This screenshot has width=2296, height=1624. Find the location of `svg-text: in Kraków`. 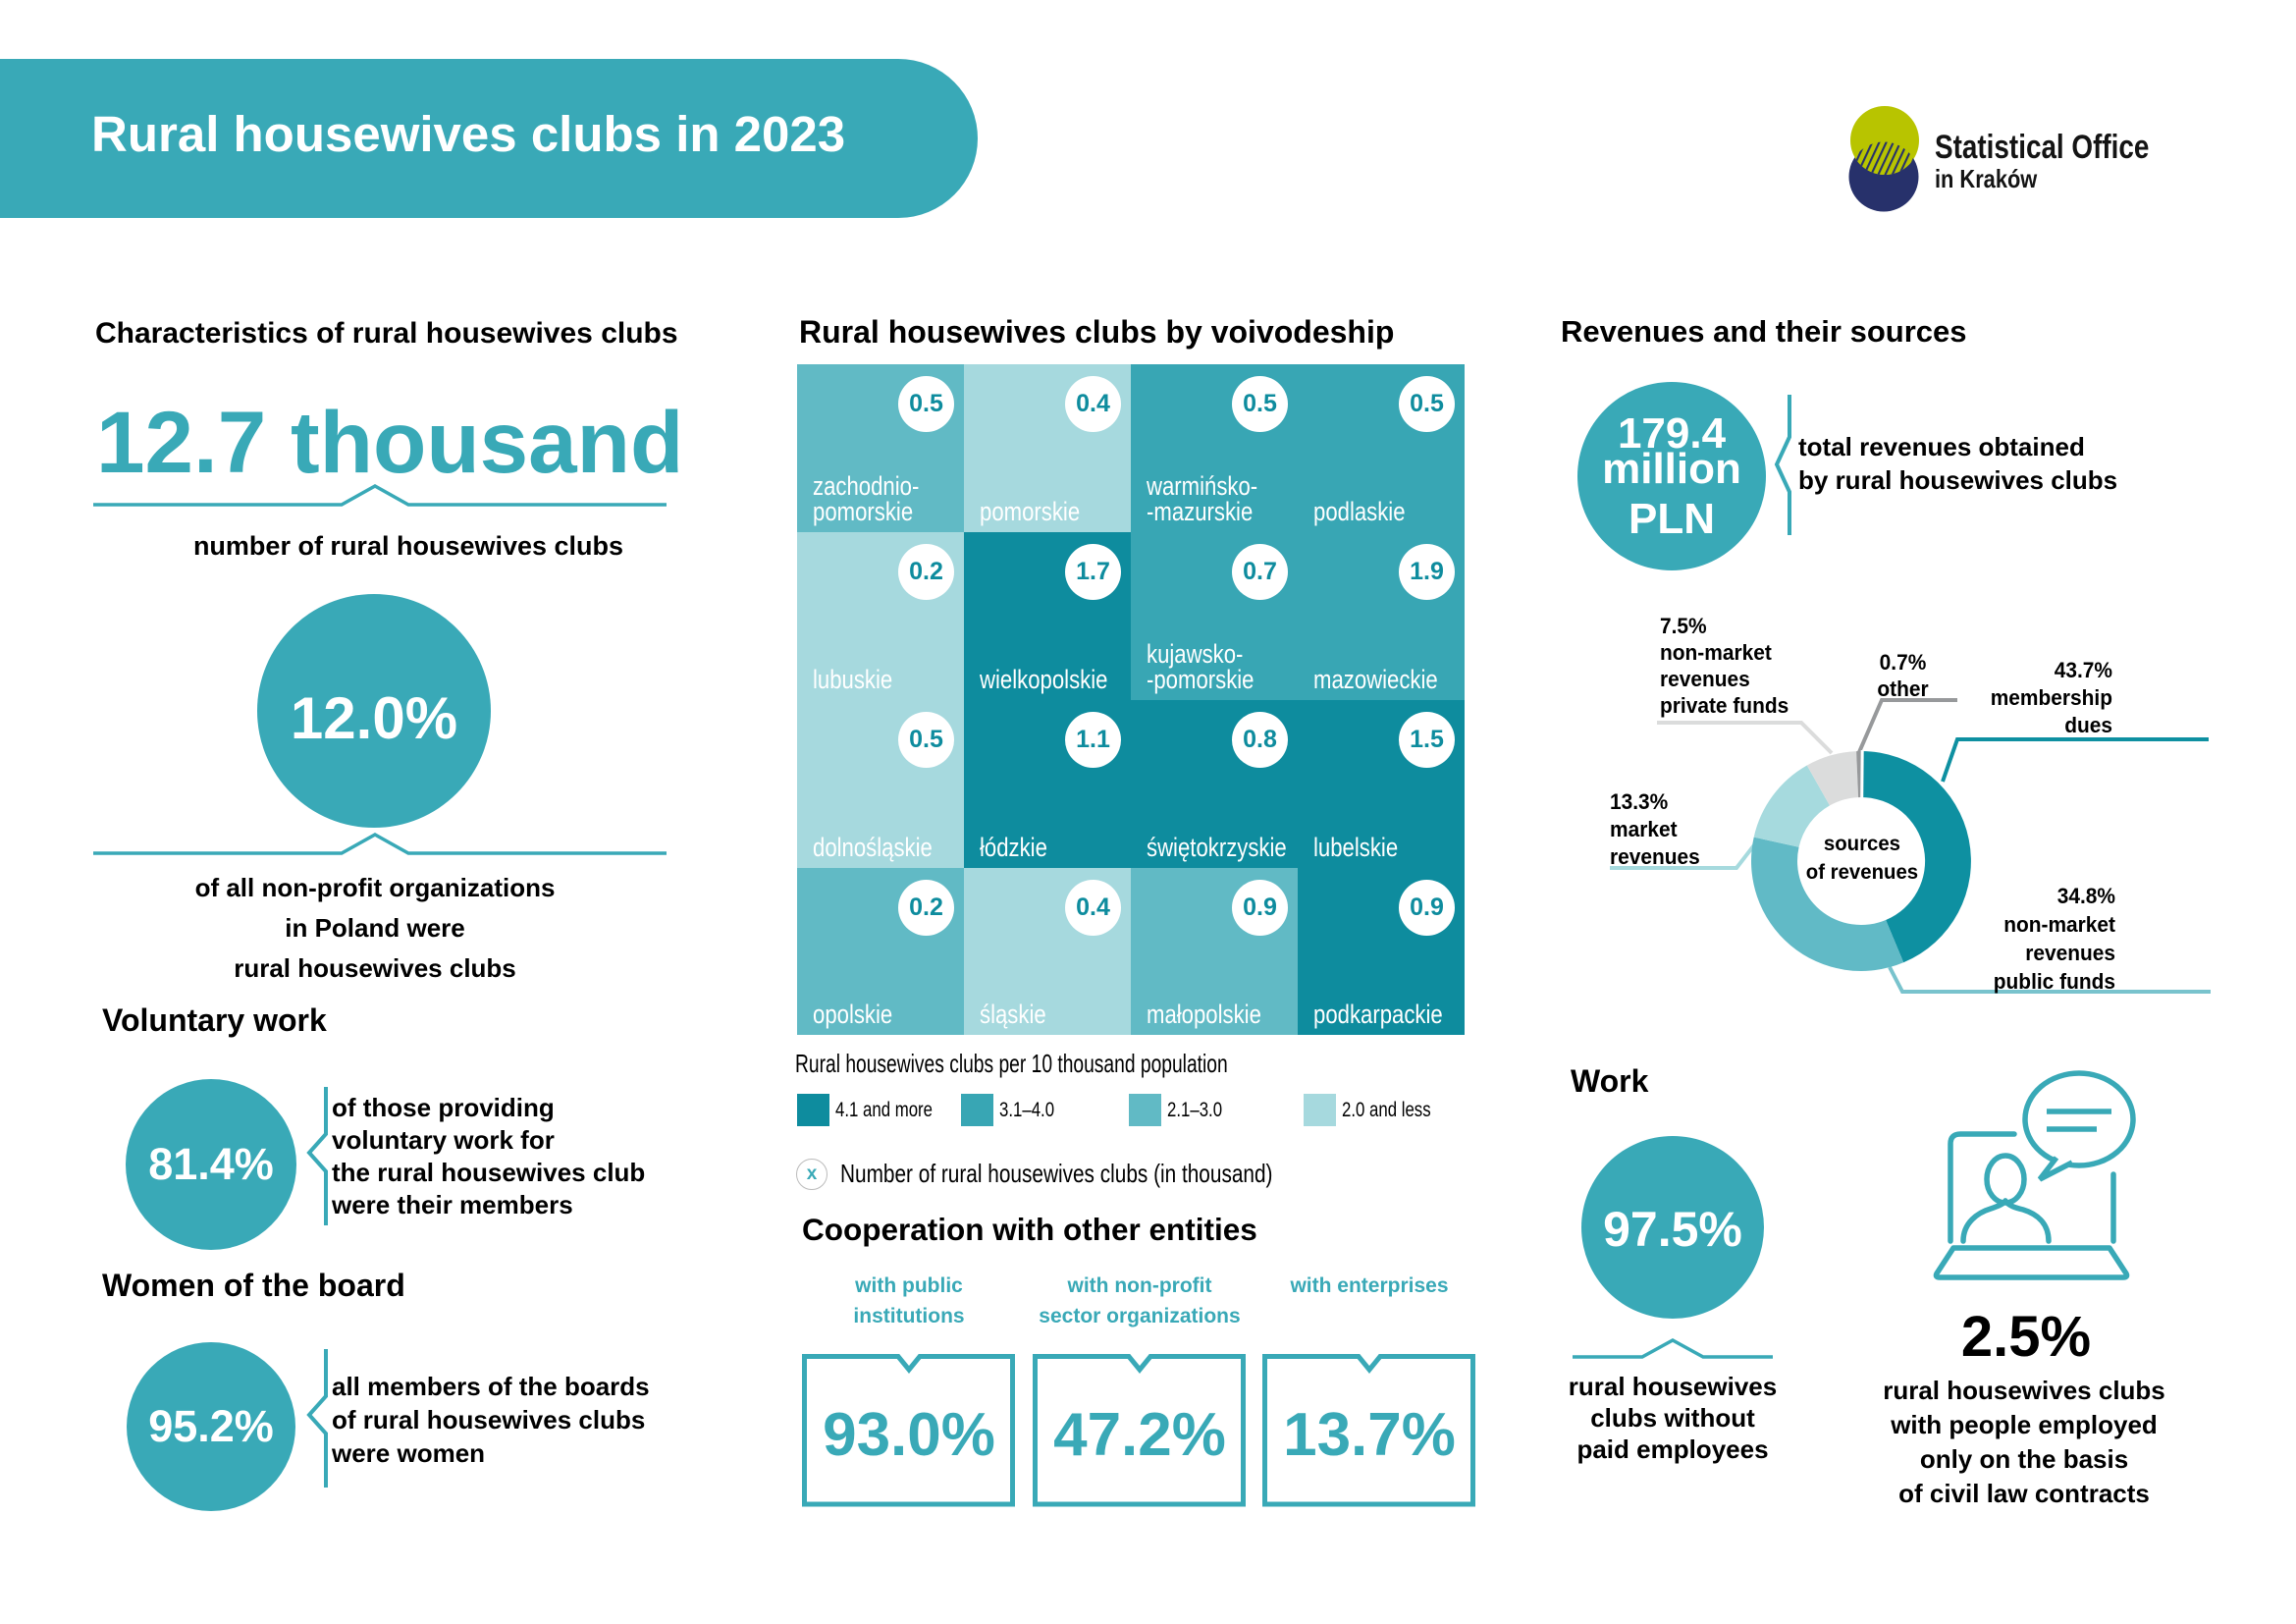

svg-text: in Kraków is located at coordinates (1986, 179).